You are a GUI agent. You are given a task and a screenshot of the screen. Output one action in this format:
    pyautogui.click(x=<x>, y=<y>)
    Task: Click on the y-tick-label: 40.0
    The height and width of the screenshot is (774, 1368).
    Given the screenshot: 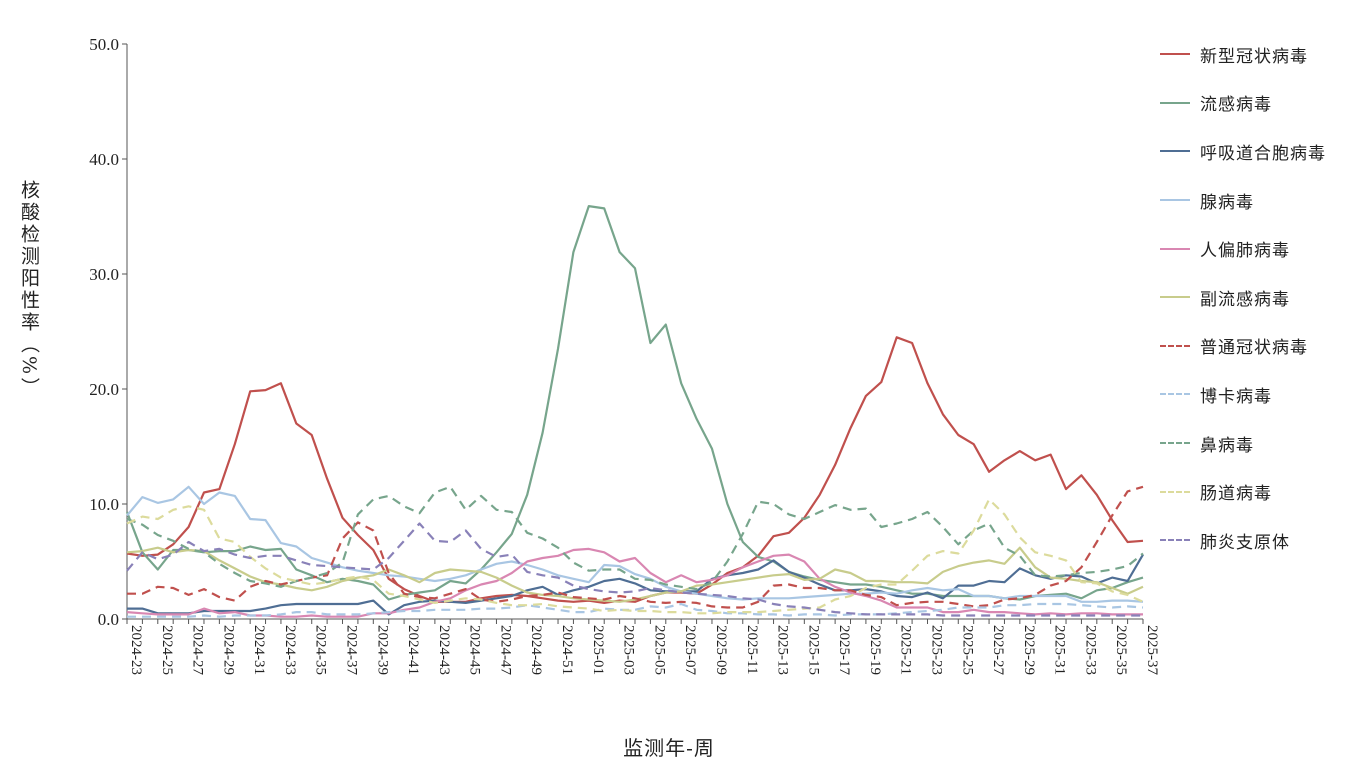 What is the action you would take?
    pyautogui.click(x=104, y=159)
    